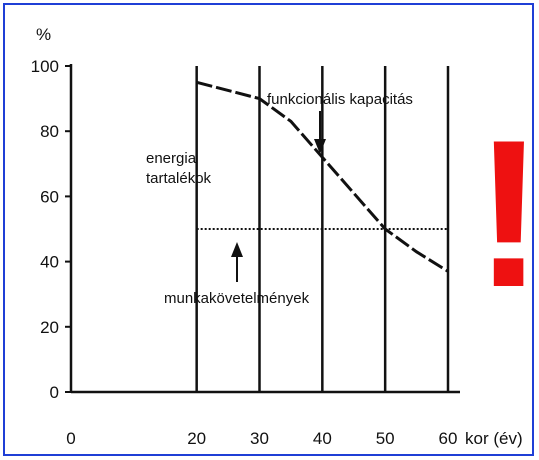  Describe the element at coordinates (237, 298) in the screenshot. I see `requirements-annotation: munkakövetelmények` at that location.